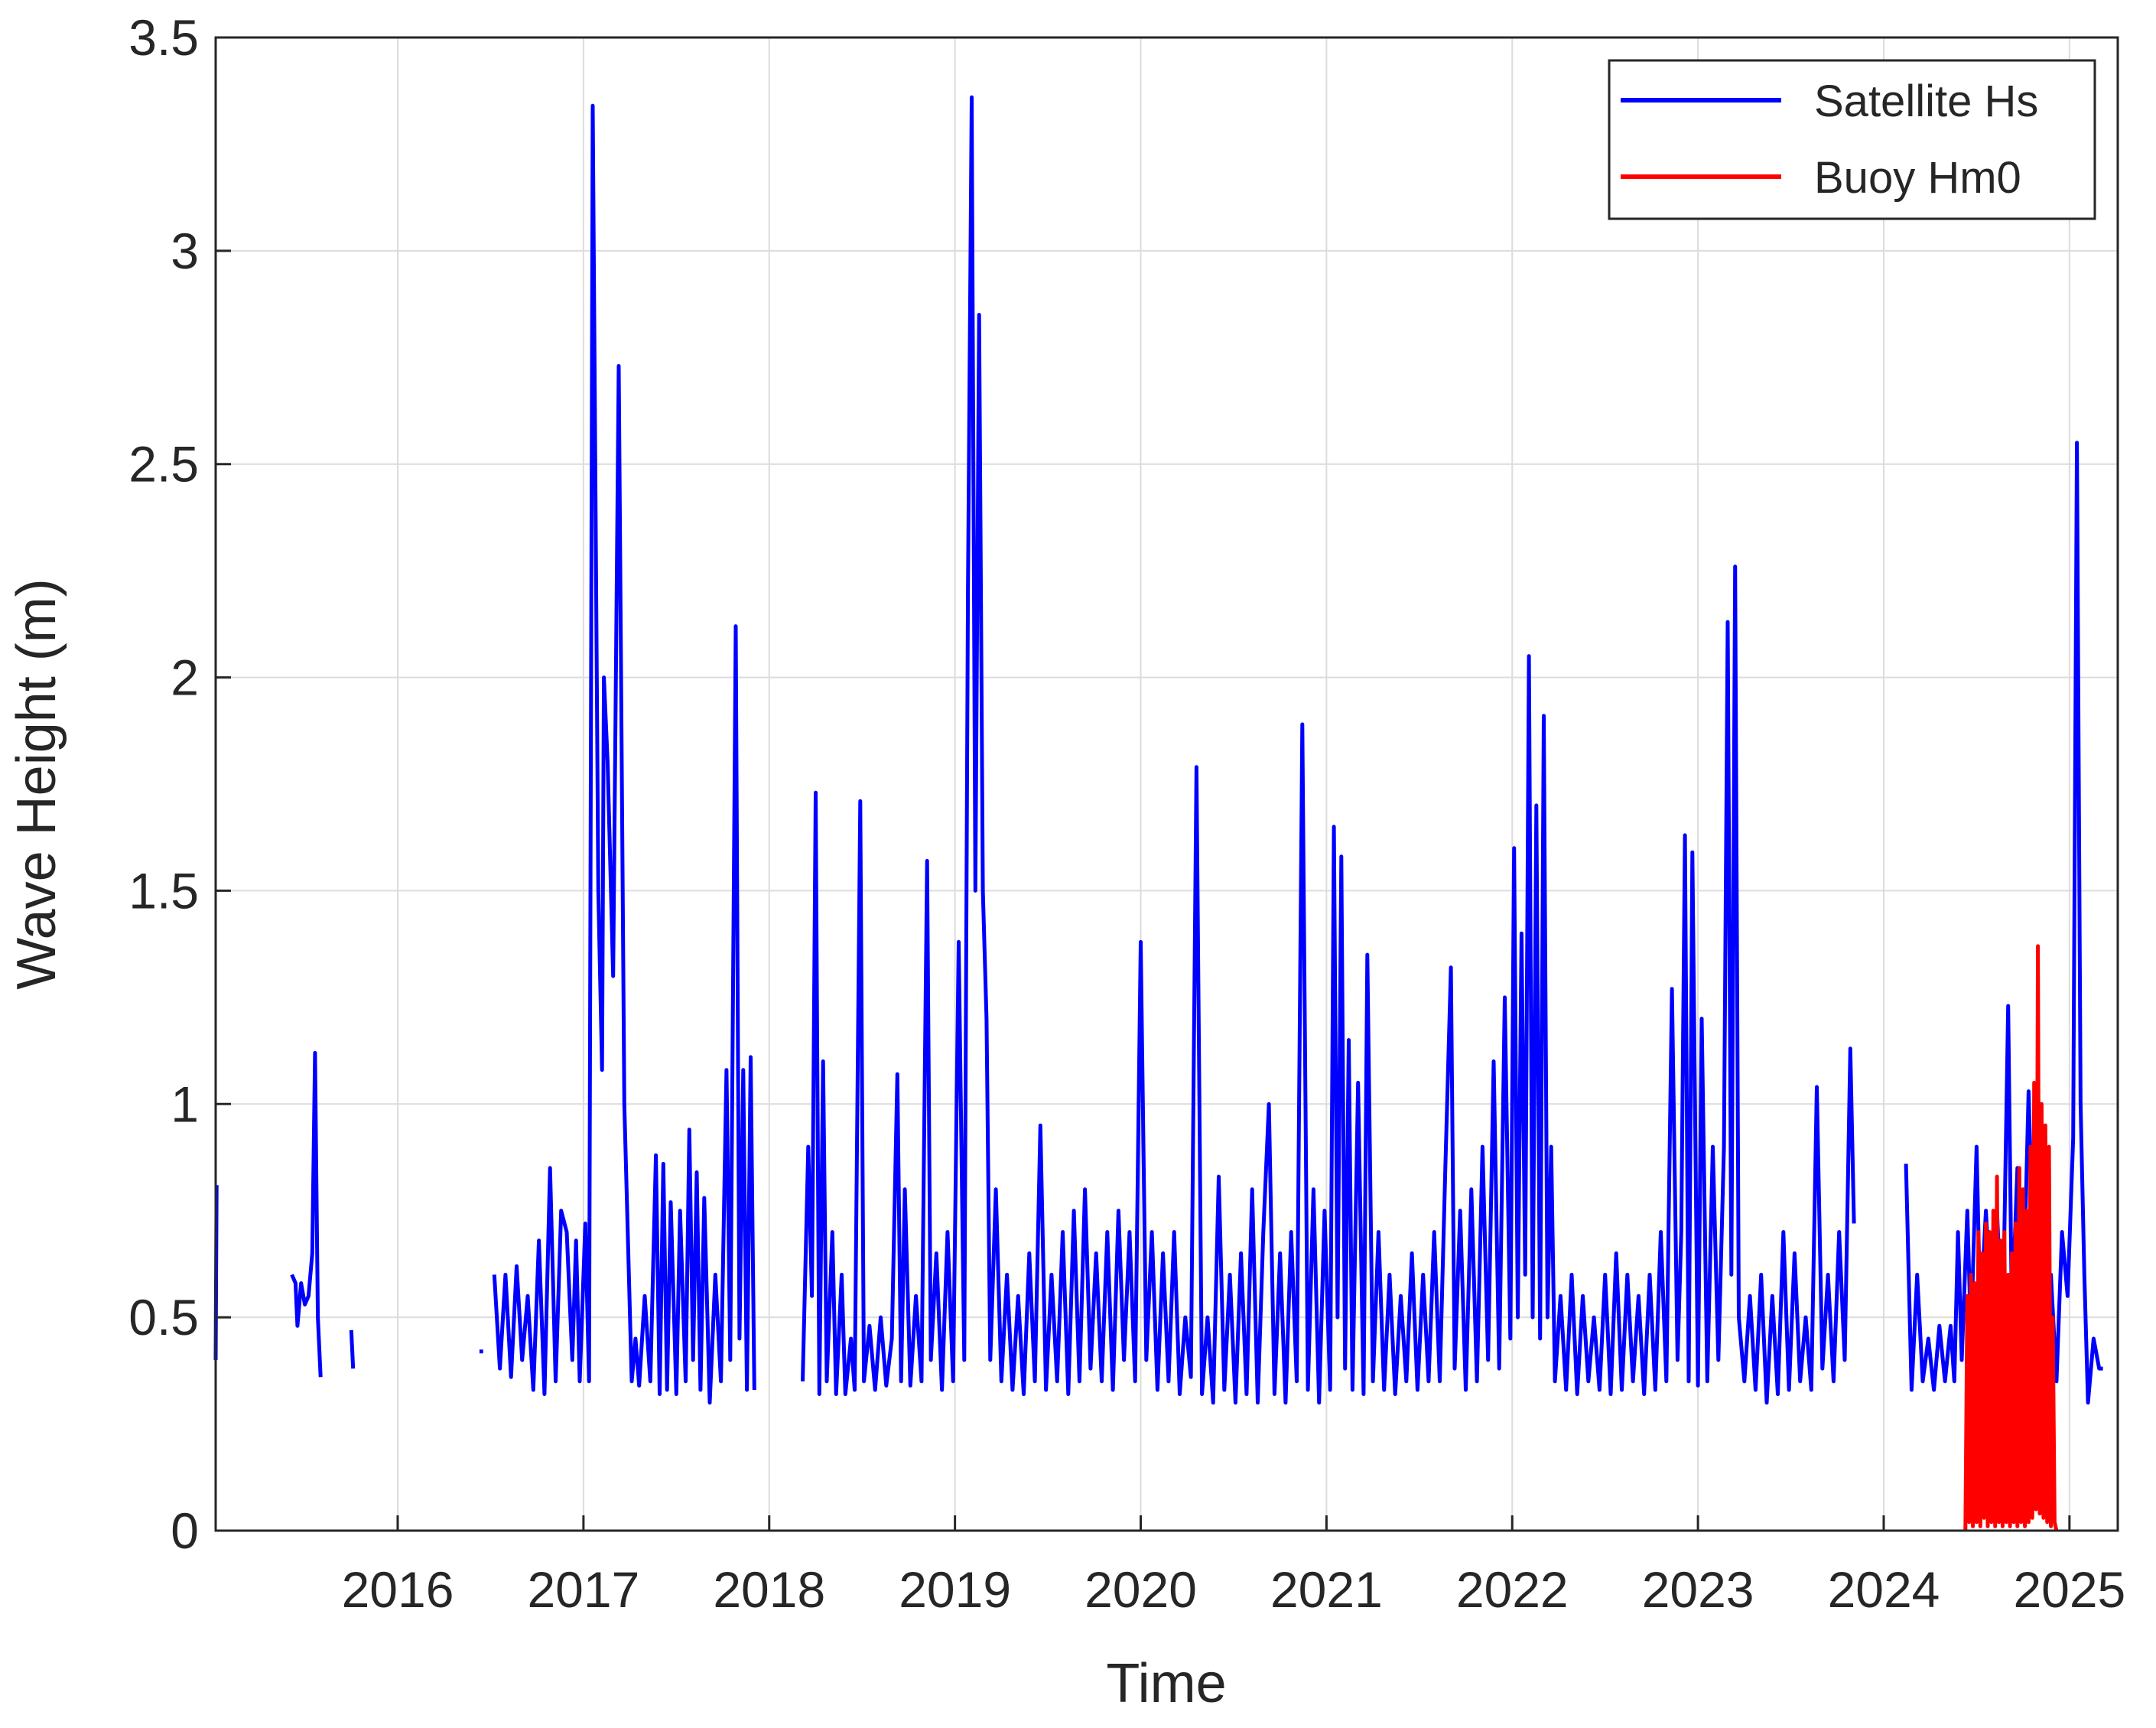 This screenshot has height=1728, width=2156. Describe the element at coordinates (1926, 101) in the screenshot. I see `legend-label: Satellite Hs` at that location.